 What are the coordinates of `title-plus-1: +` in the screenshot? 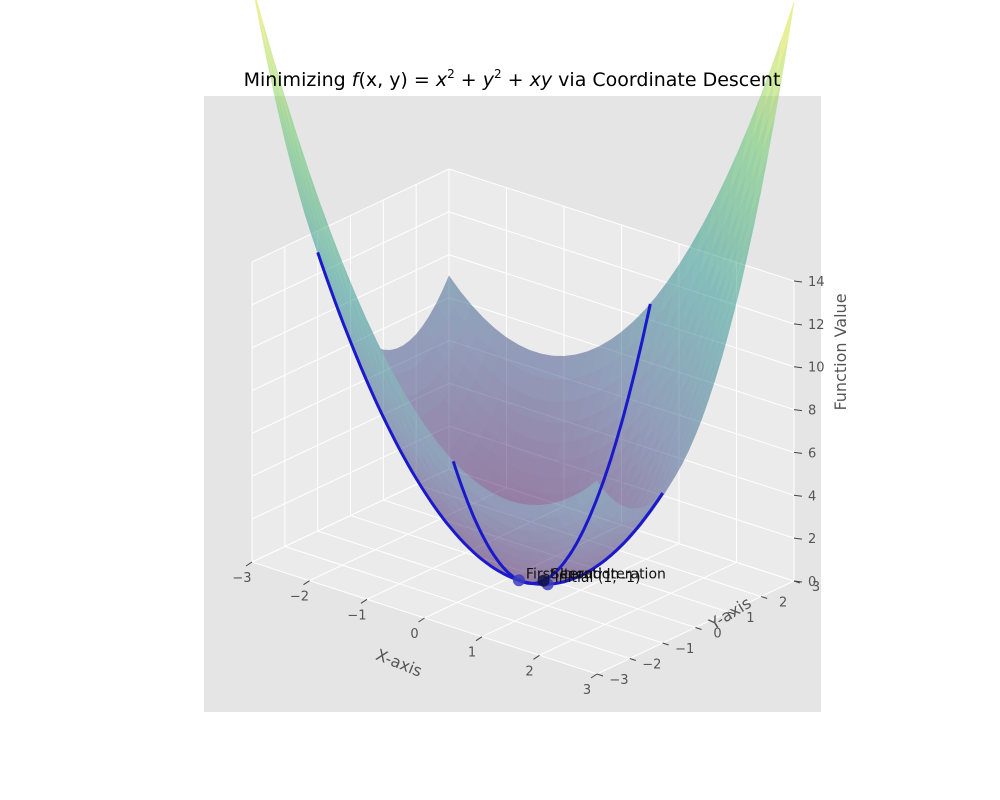 It's located at (469, 80).